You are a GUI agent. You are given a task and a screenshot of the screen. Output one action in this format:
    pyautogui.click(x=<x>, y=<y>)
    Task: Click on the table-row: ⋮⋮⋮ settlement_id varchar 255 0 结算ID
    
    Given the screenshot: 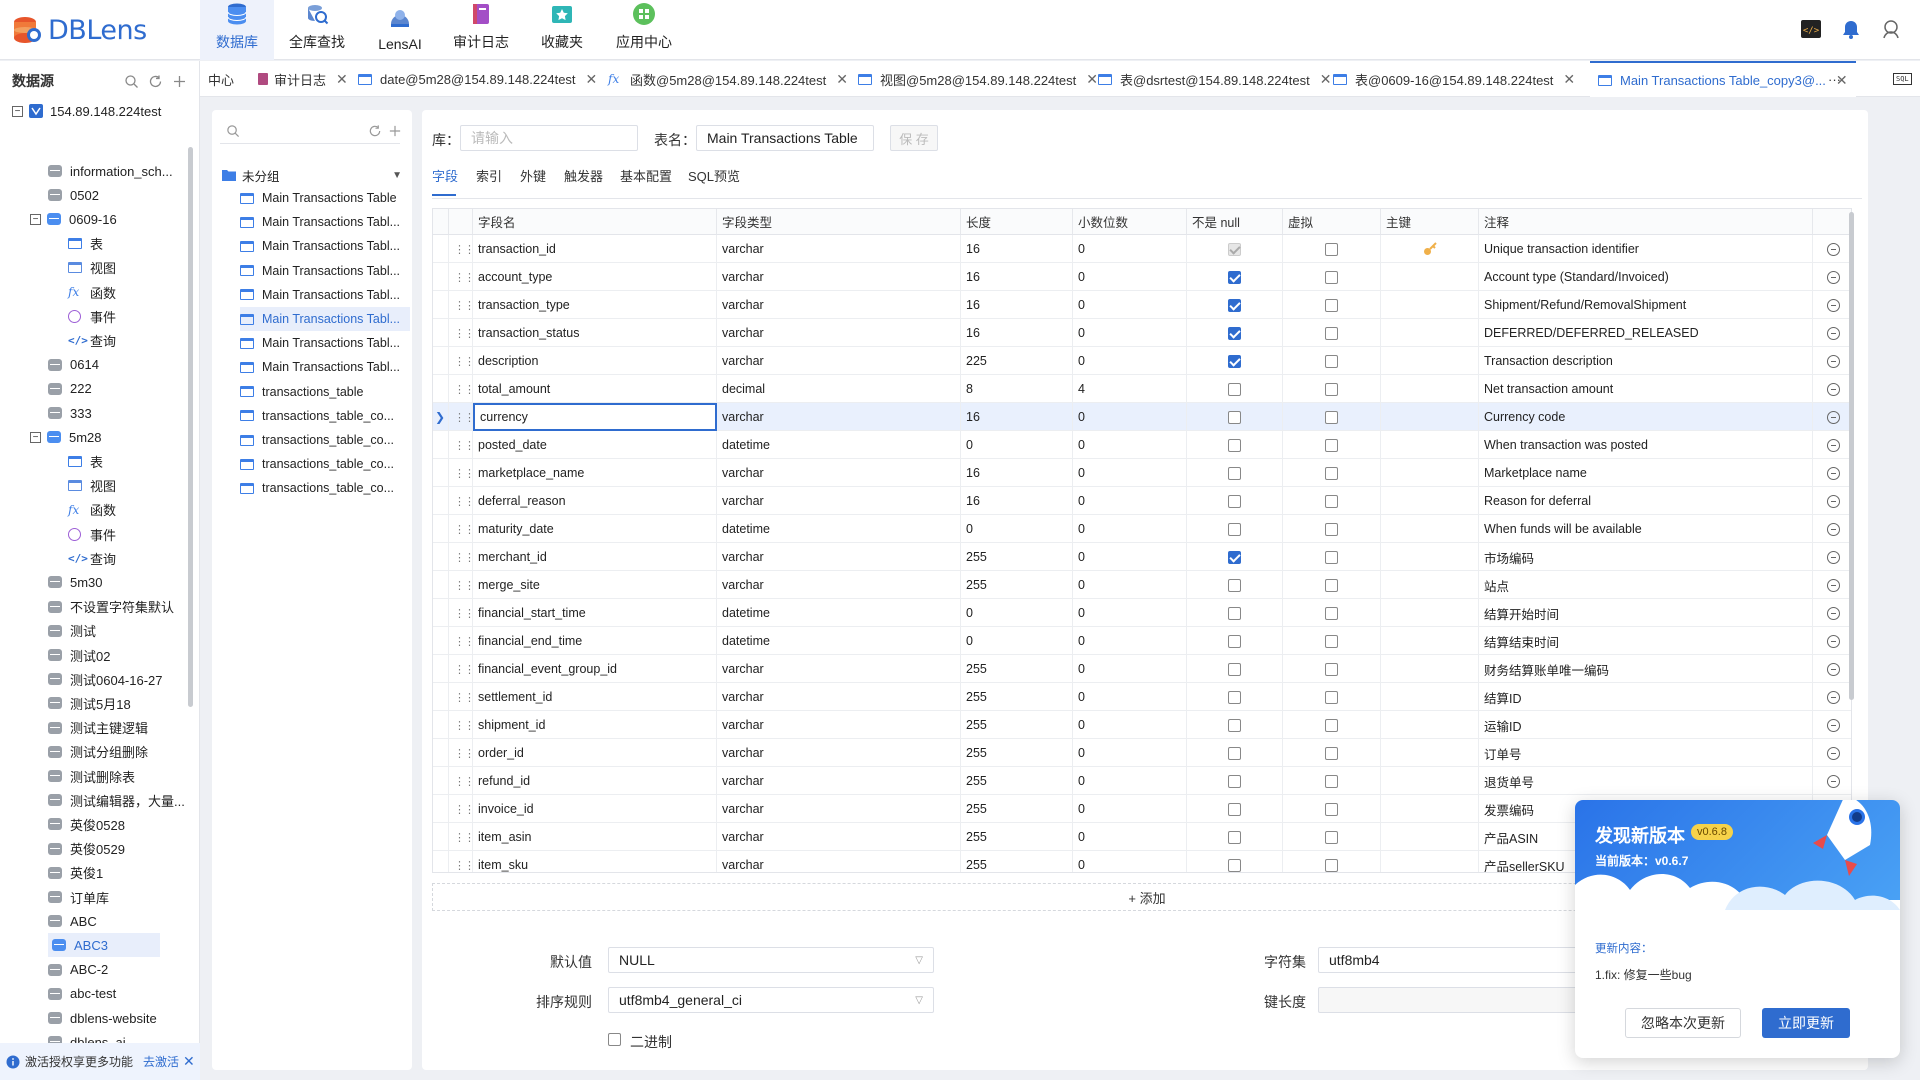 What is the action you would take?
    pyautogui.click(x=1142, y=697)
    